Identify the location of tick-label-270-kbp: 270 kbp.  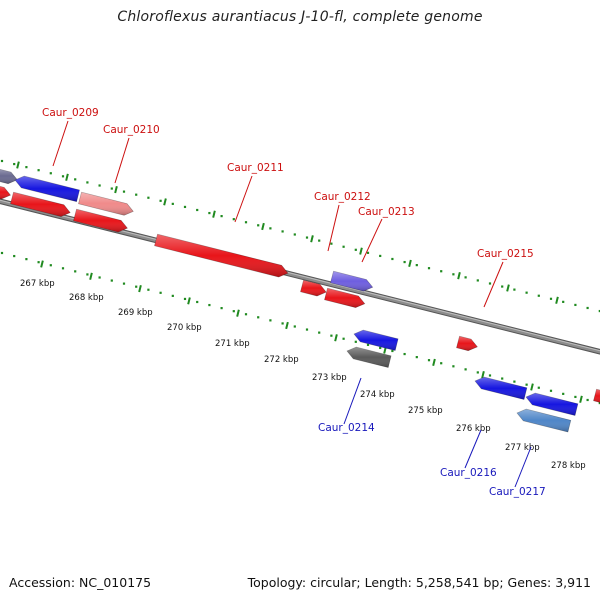
(184, 328).